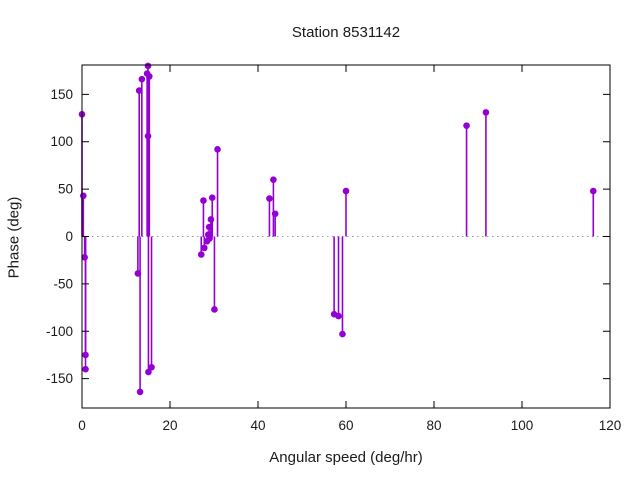 This screenshot has height=480, width=640. What do you see at coordinates (61, 94) in the screenshot?
I see `y-tick-label: 150` at bounding box center [61, 94].